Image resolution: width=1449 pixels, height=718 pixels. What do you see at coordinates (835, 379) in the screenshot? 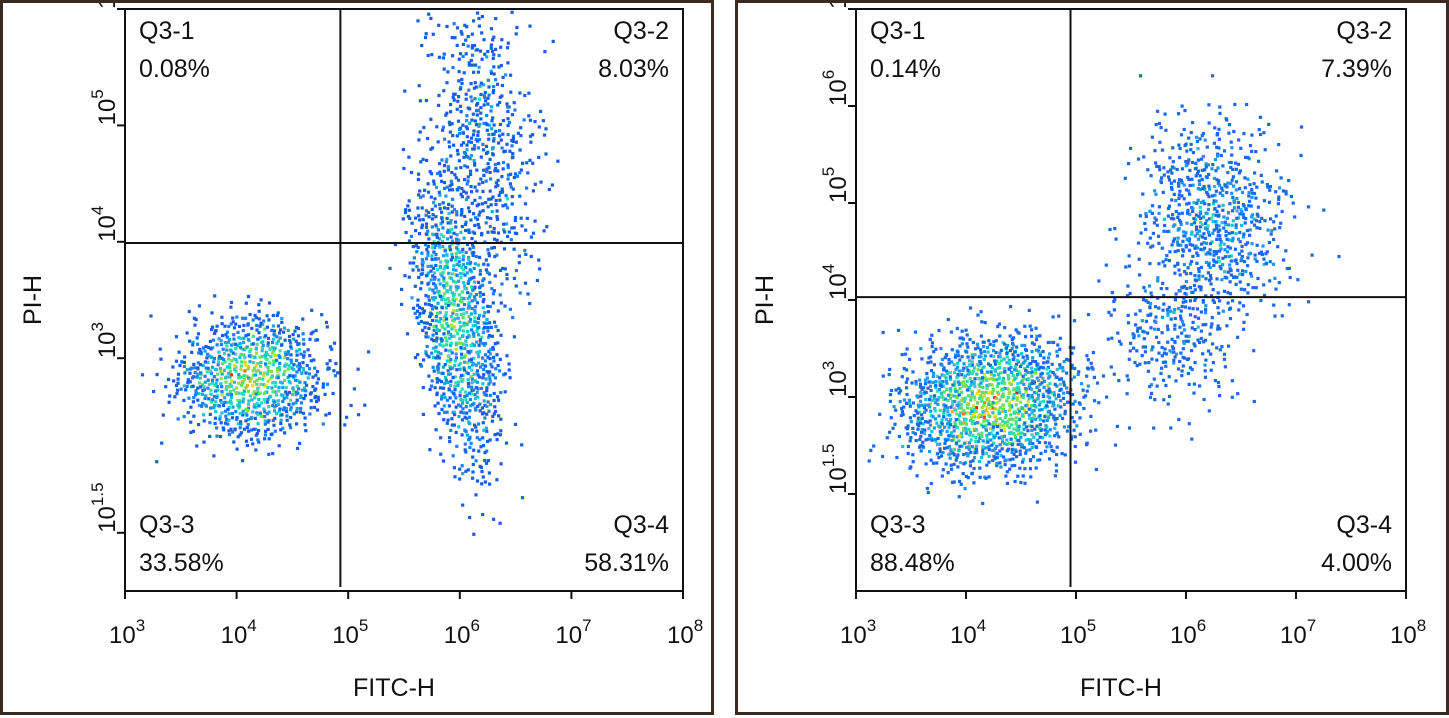
I see `y-tick-label: 103` at bounding box center [835, 379].